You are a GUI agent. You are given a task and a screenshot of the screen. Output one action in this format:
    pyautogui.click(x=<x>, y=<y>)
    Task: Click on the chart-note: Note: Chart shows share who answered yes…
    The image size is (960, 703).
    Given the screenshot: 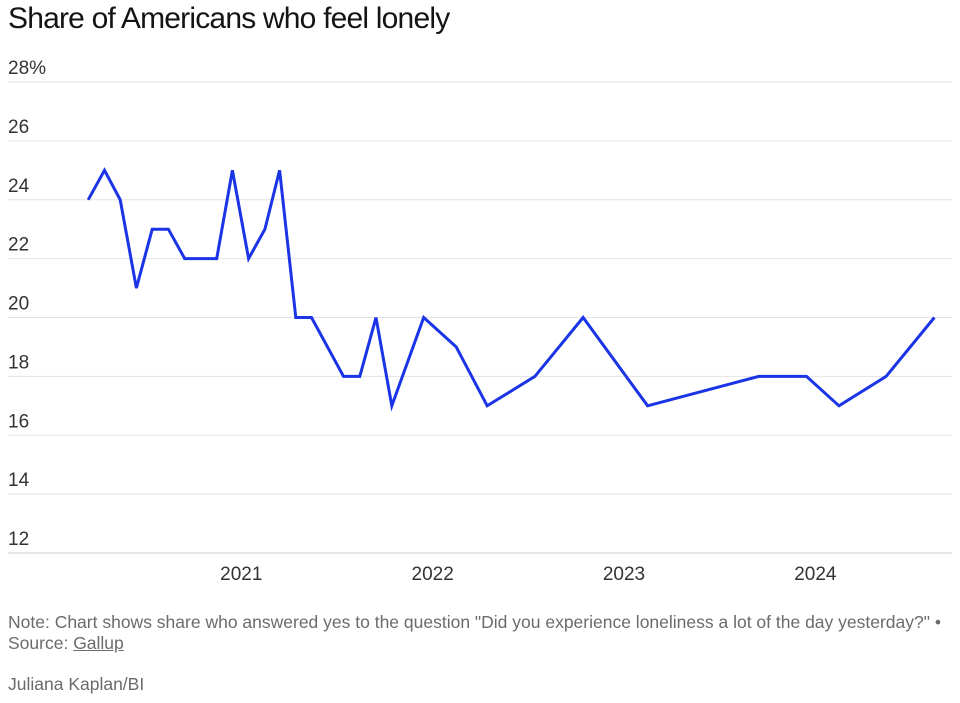 What is the action you would take?
    pyautogui.click(x=478, y=633)
    